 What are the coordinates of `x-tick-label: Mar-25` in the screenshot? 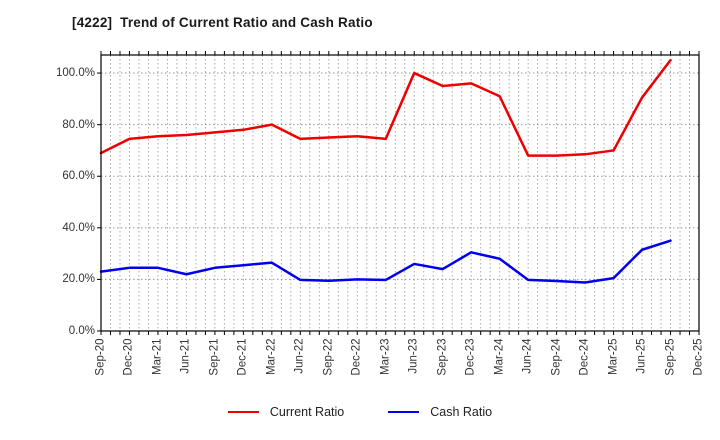 It's located at (613, 356).